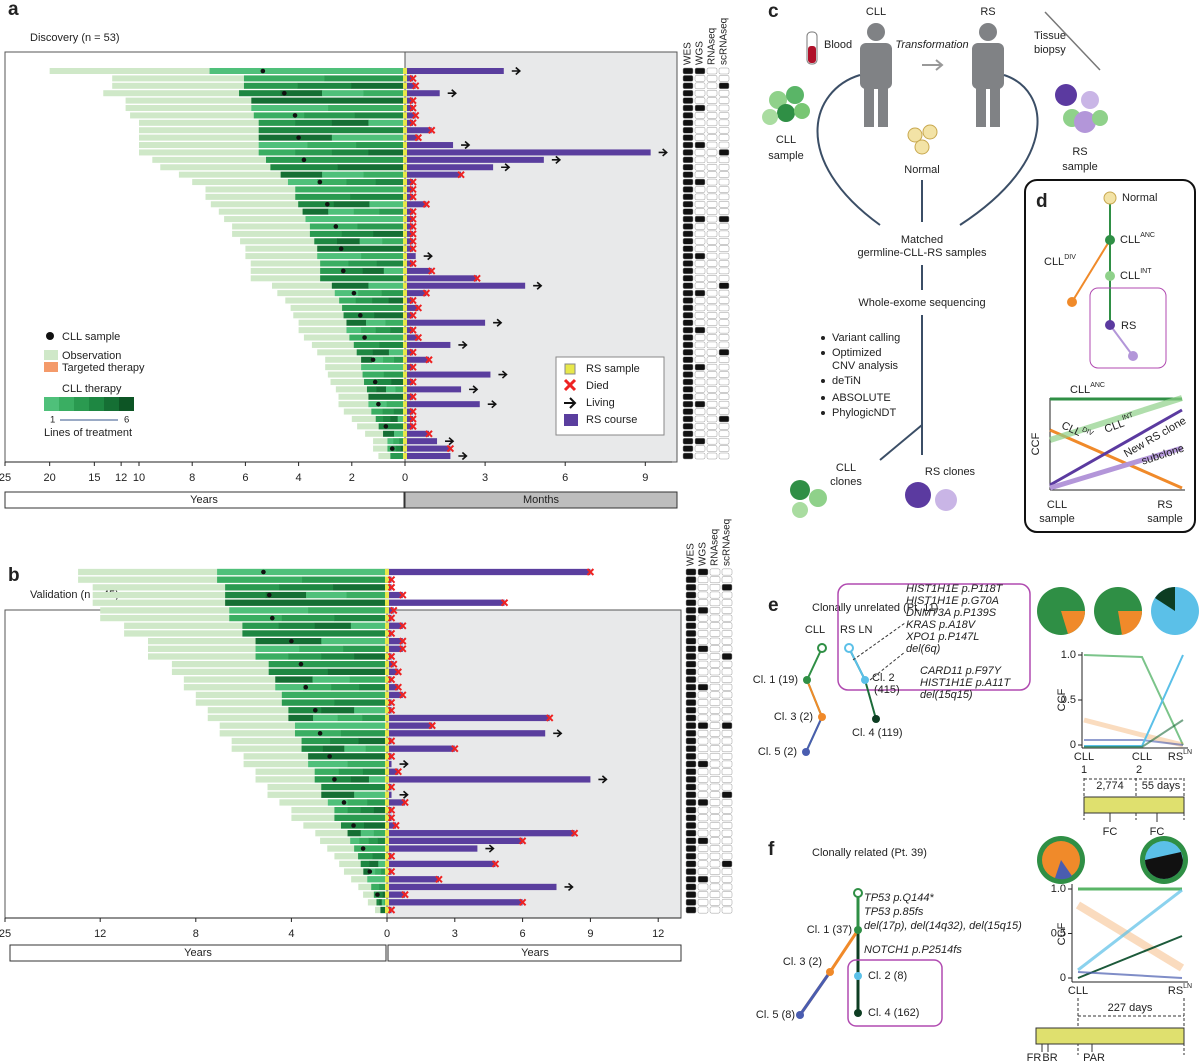 The width and height of the screenshot is (1200, 1064). I want to click on blood, so click(812, 54).